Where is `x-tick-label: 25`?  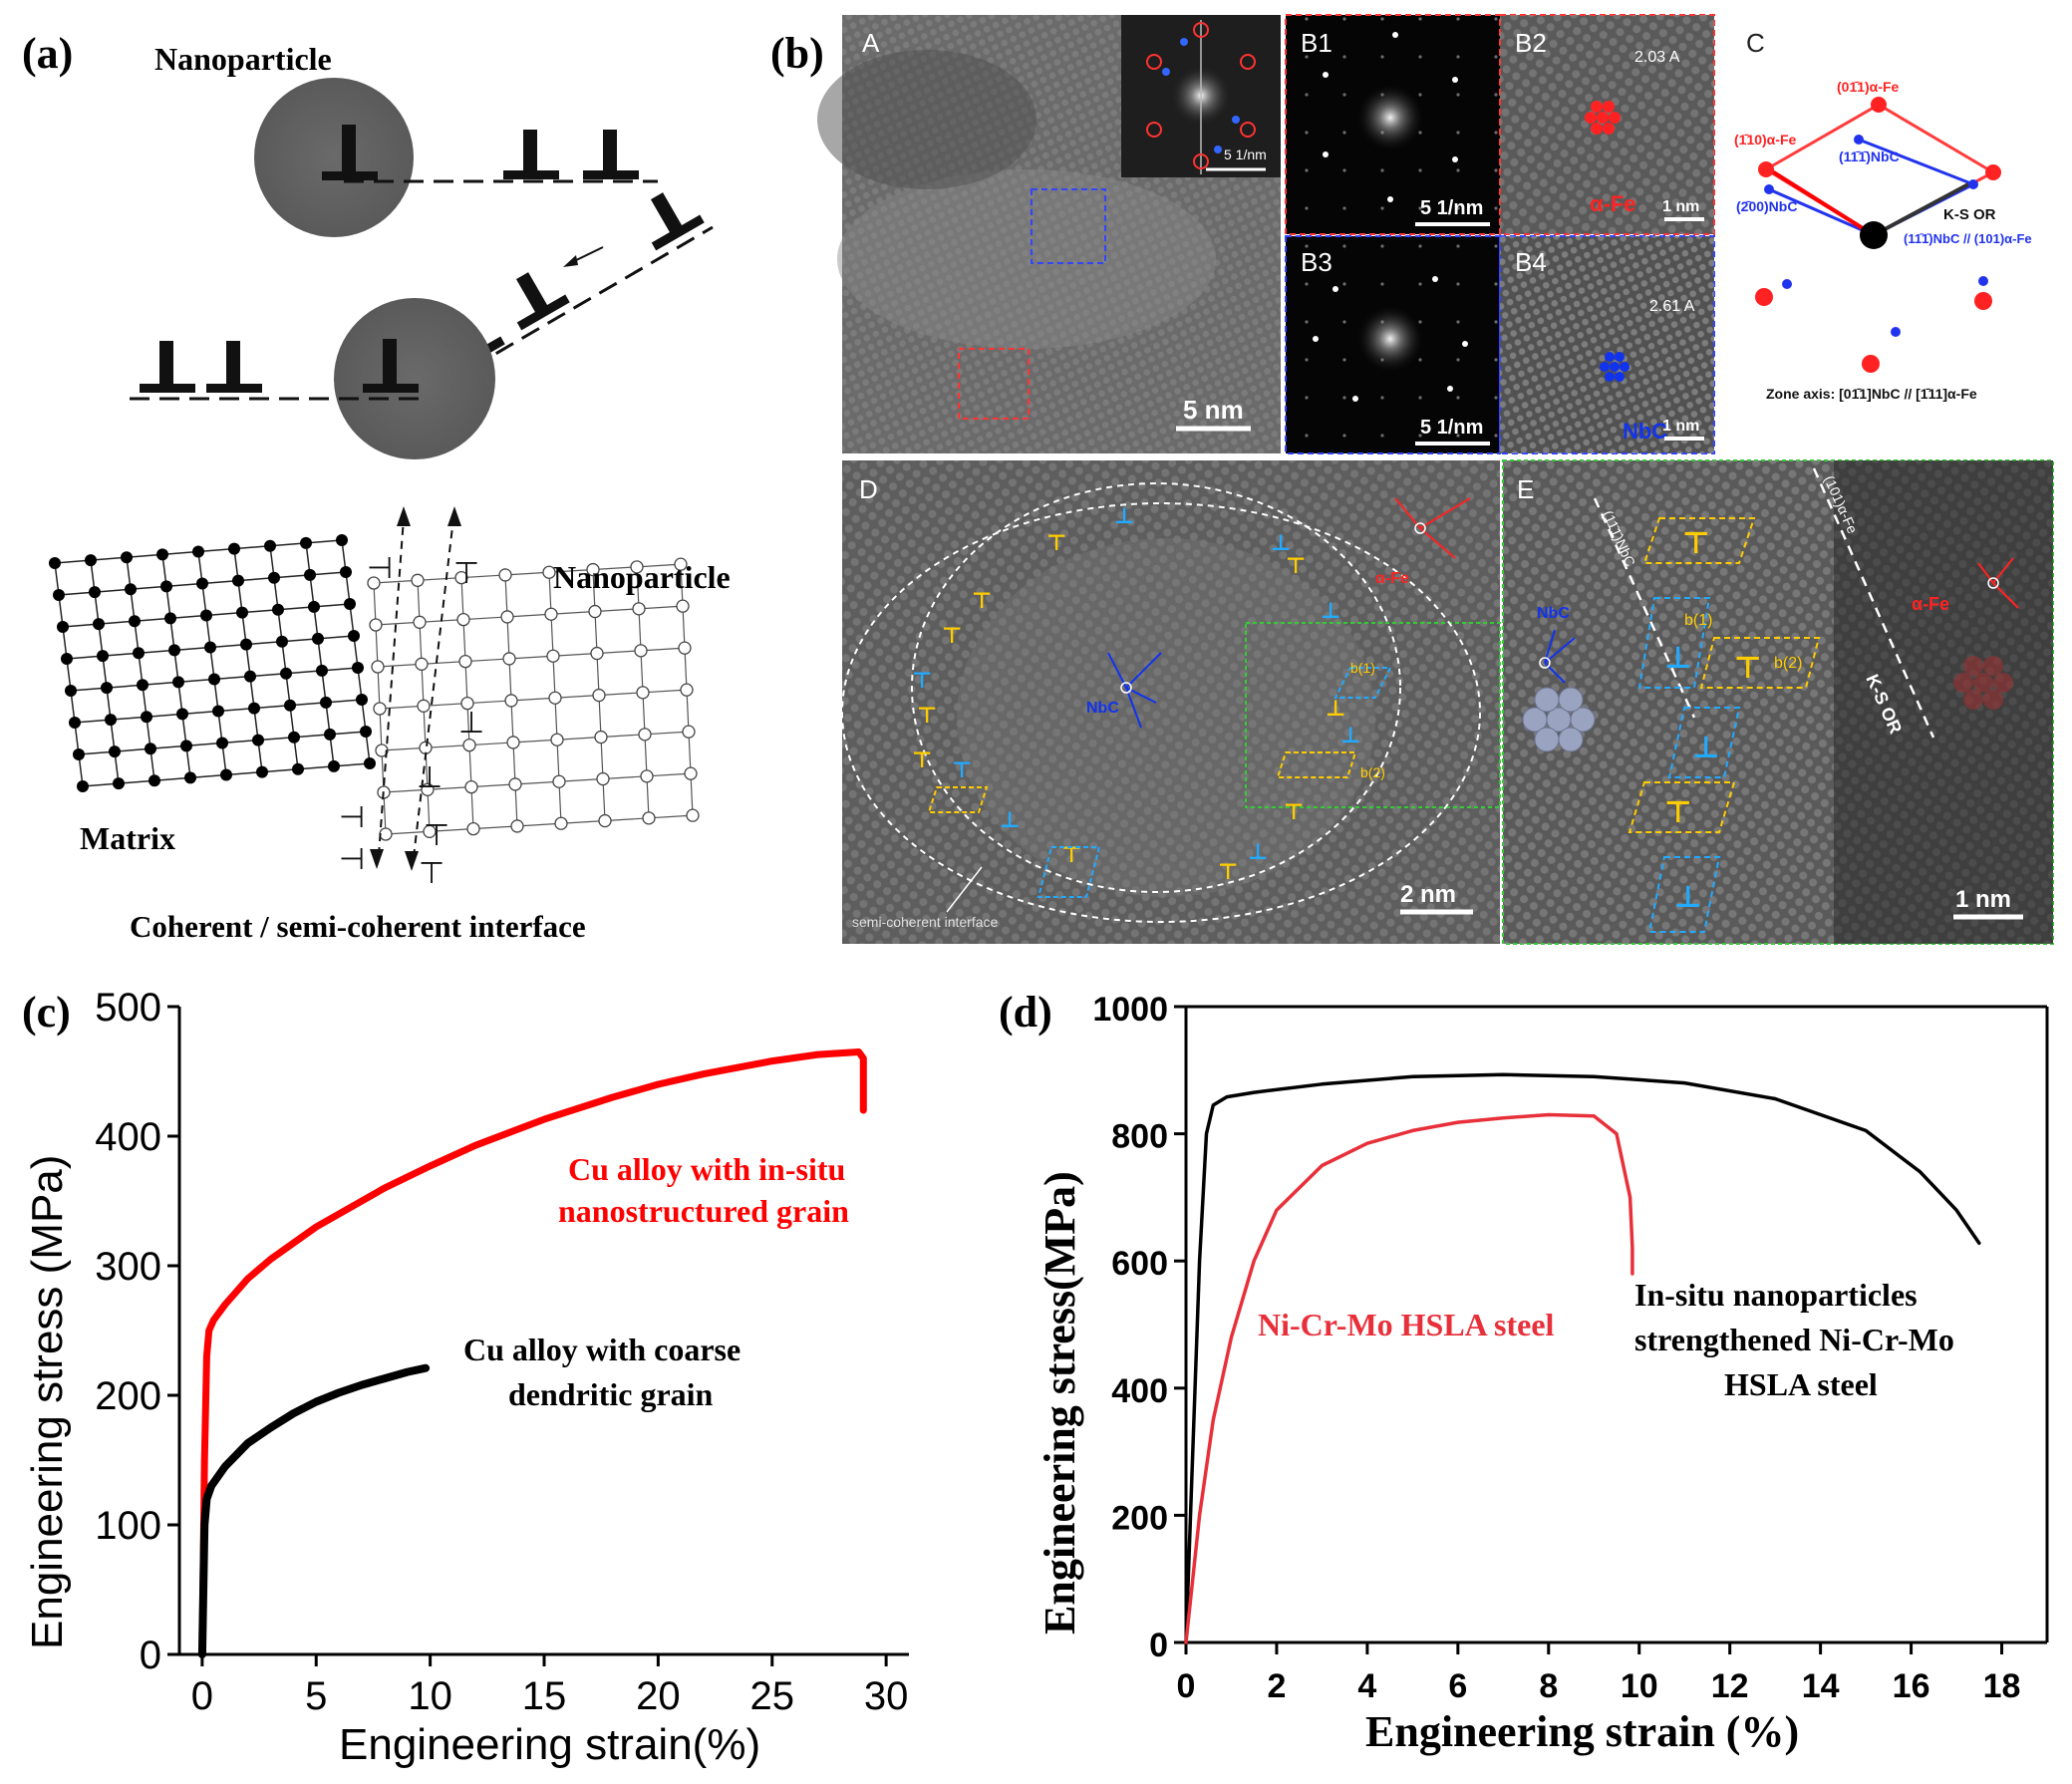
x-tick-label: 25 is located at coordinates (772, 1696).